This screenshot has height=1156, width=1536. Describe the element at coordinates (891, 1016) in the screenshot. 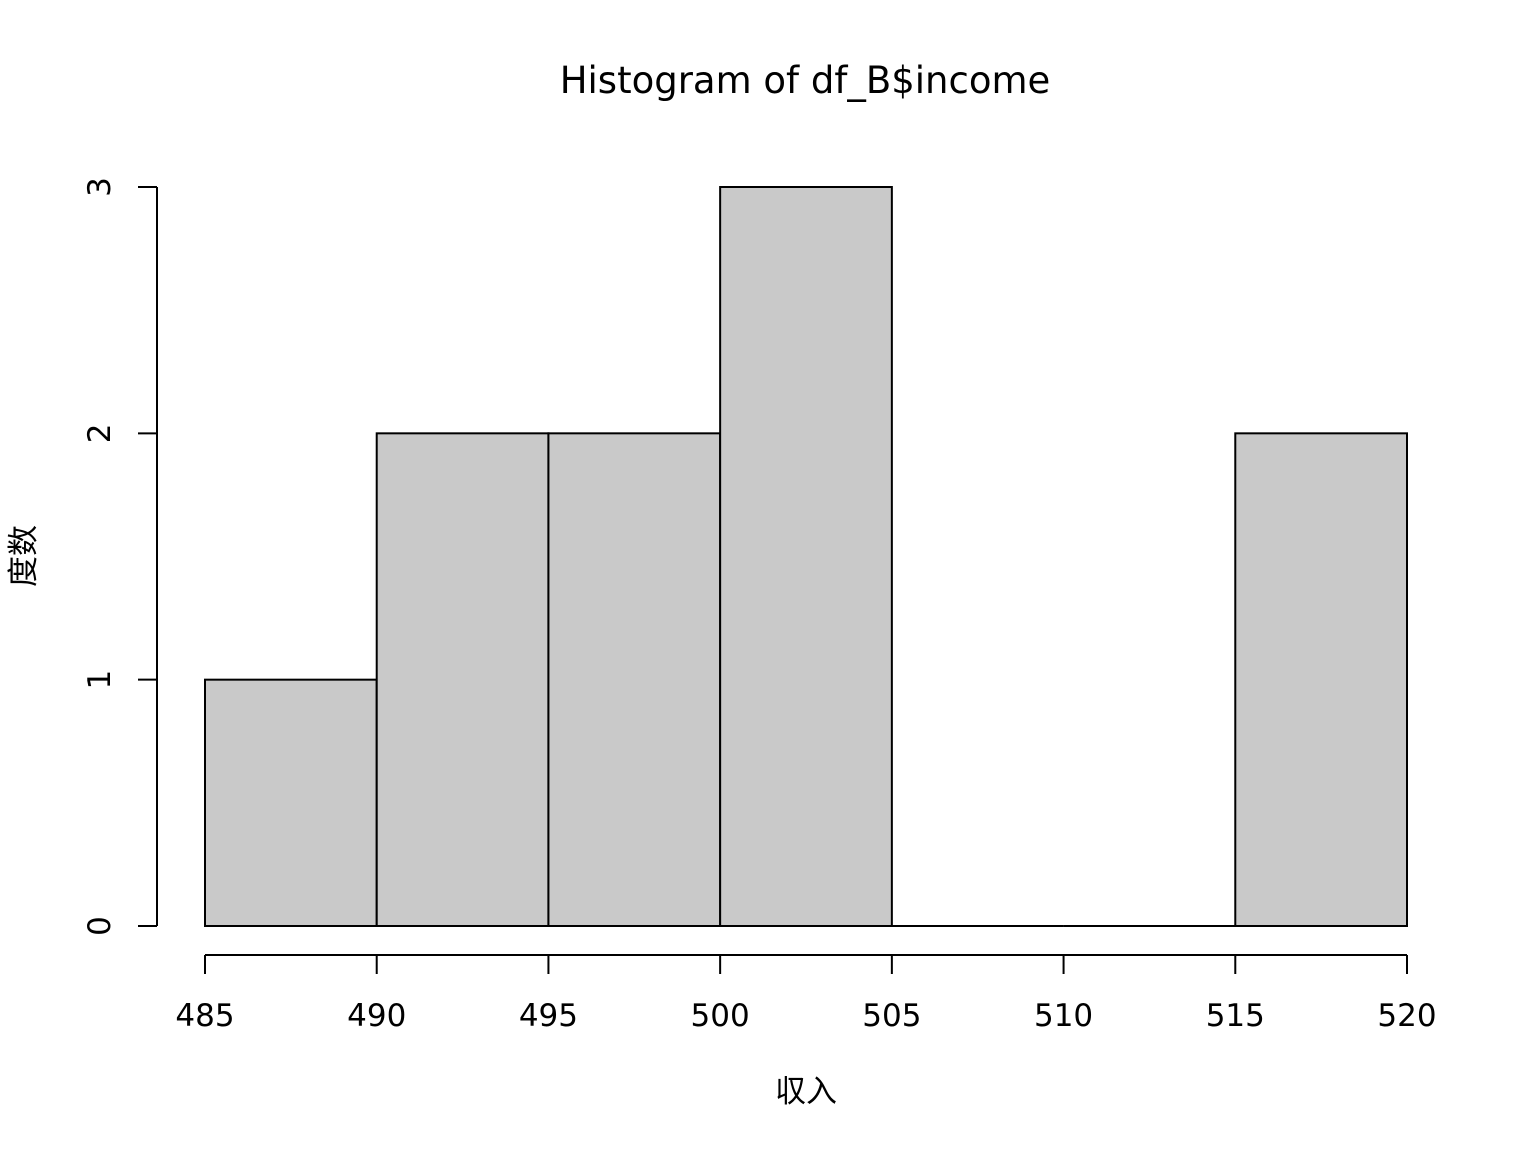

I see `x-tick-label: 505` at that location.